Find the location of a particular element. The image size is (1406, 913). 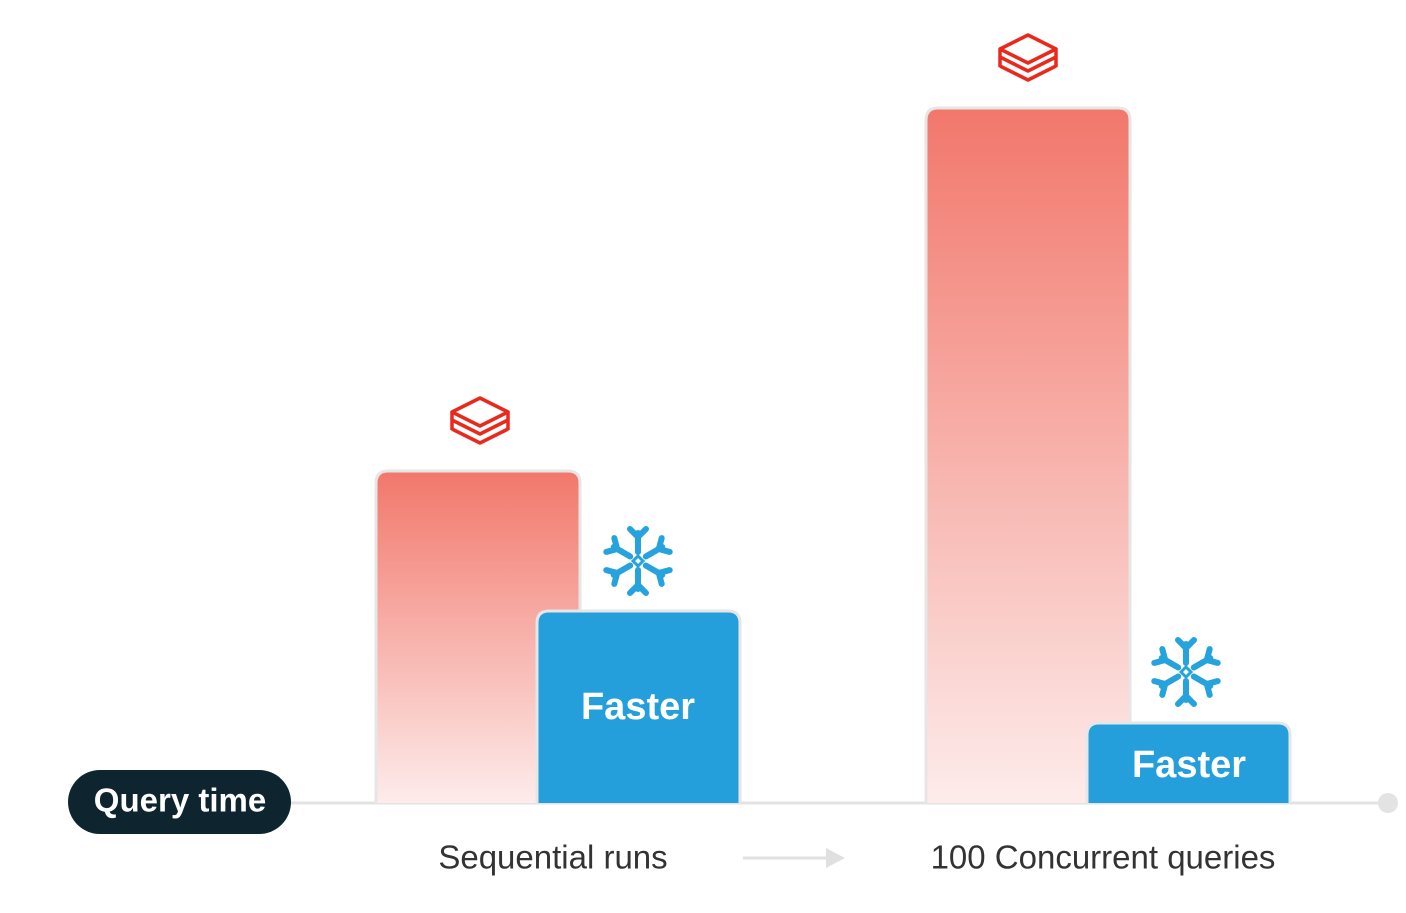

axis-pill is located at coordinates (179, 802).